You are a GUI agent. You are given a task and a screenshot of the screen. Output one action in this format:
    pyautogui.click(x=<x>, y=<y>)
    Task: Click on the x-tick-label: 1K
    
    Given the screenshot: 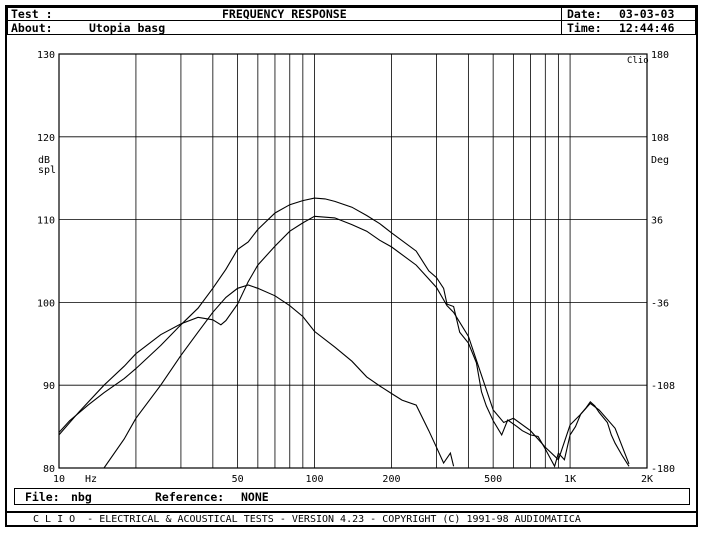 What is the action you would take?
    pyautogui.click(x=570, y=479)
    